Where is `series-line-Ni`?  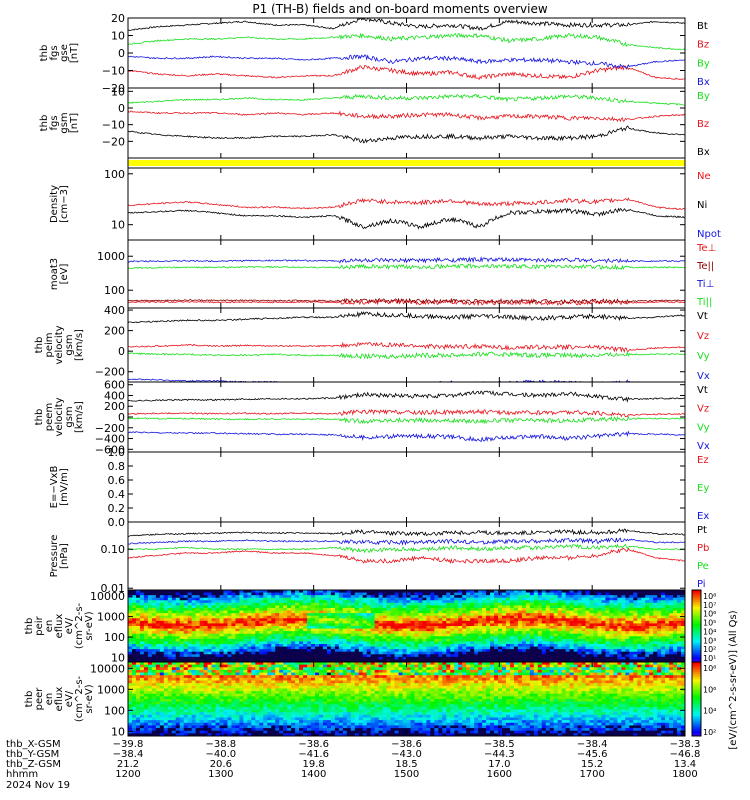 series-line-Ni is located at coordinates (406, 218).